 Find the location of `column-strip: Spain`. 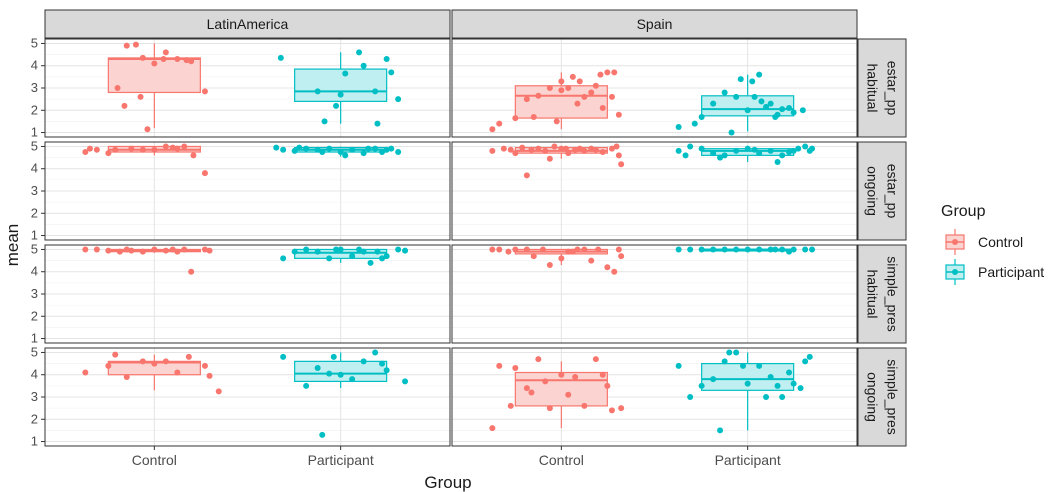

column-strip: Spain is located at coordinates (654, 24).